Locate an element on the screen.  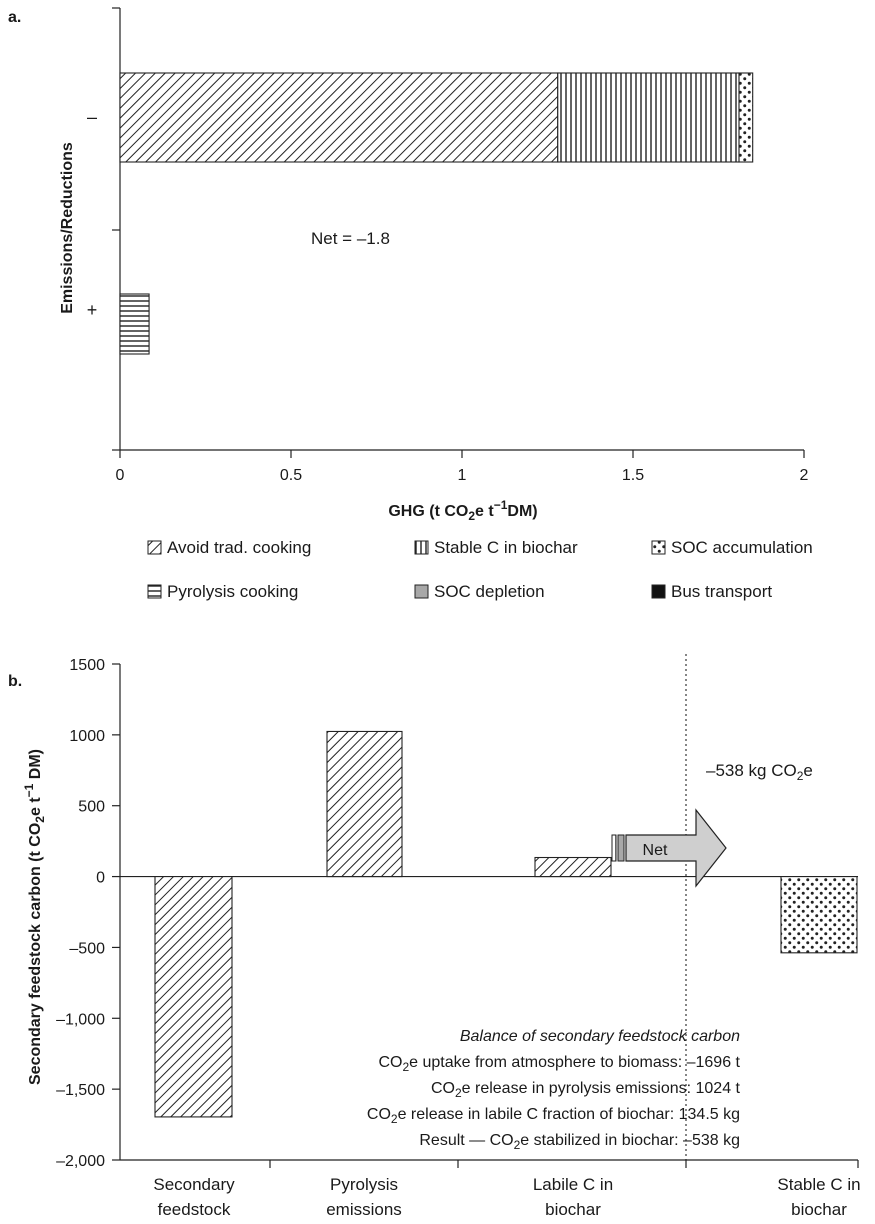
panel-a-x-tick-label: 1.5 is located at coordinates (633, 475).